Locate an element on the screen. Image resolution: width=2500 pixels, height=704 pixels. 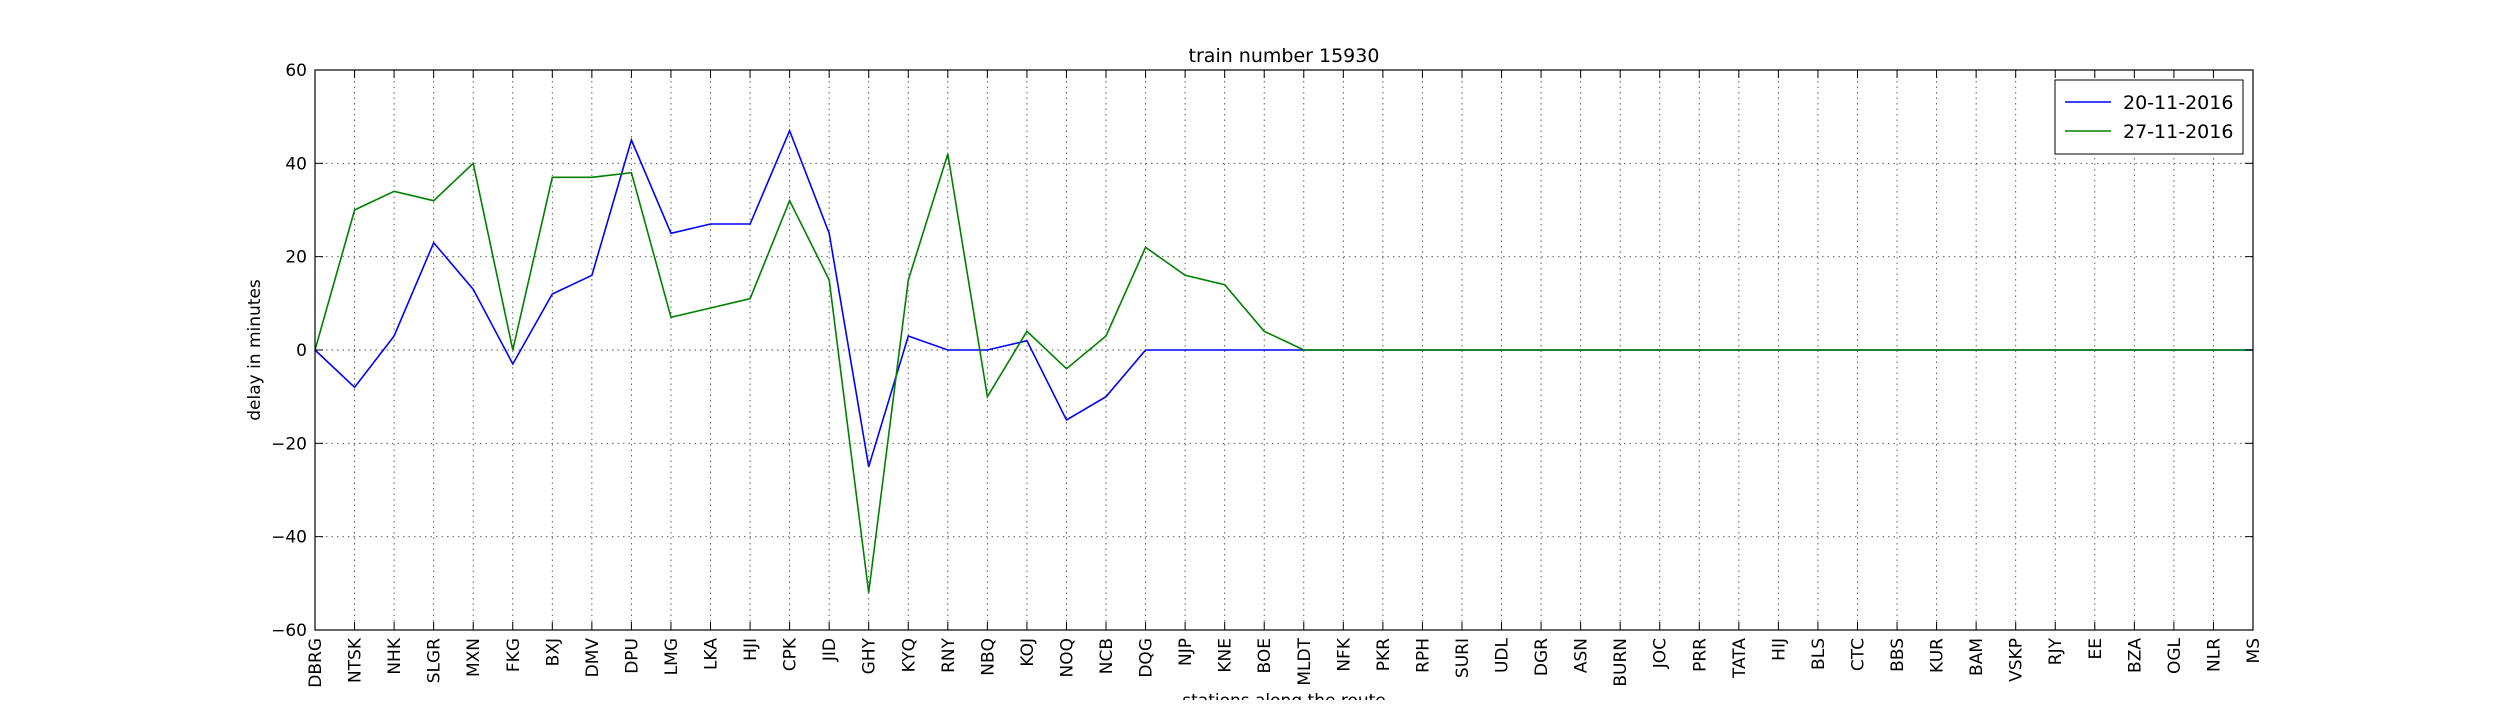
x-tick-label: LKA is located at coordinates (712, 654).